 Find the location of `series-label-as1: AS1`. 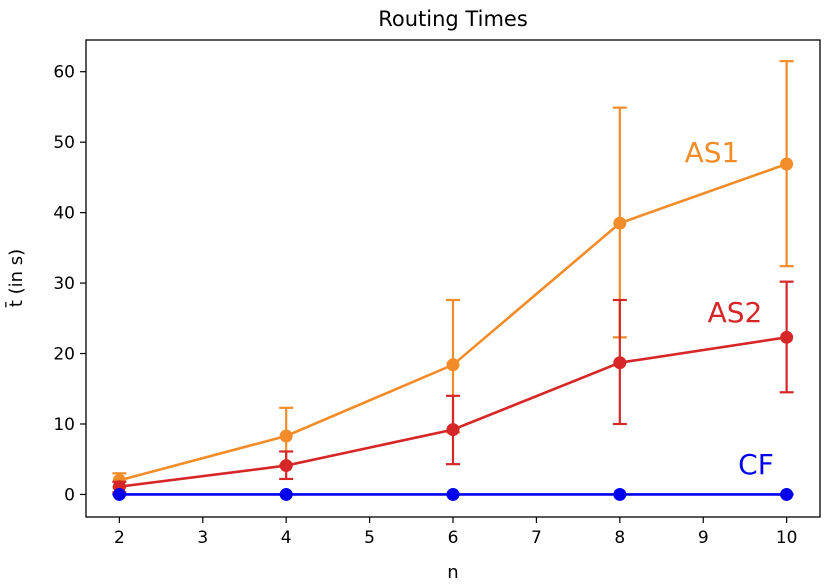

series-label-as1: AS1 is located at coordinates (712, 152).